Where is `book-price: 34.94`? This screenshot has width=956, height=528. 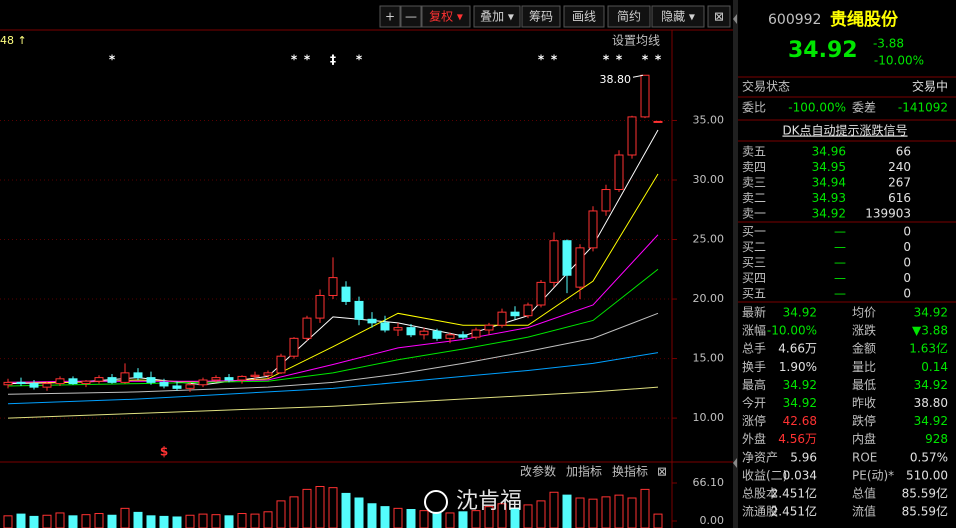 book-price: 34.94 is located at coordinates (829, 183).